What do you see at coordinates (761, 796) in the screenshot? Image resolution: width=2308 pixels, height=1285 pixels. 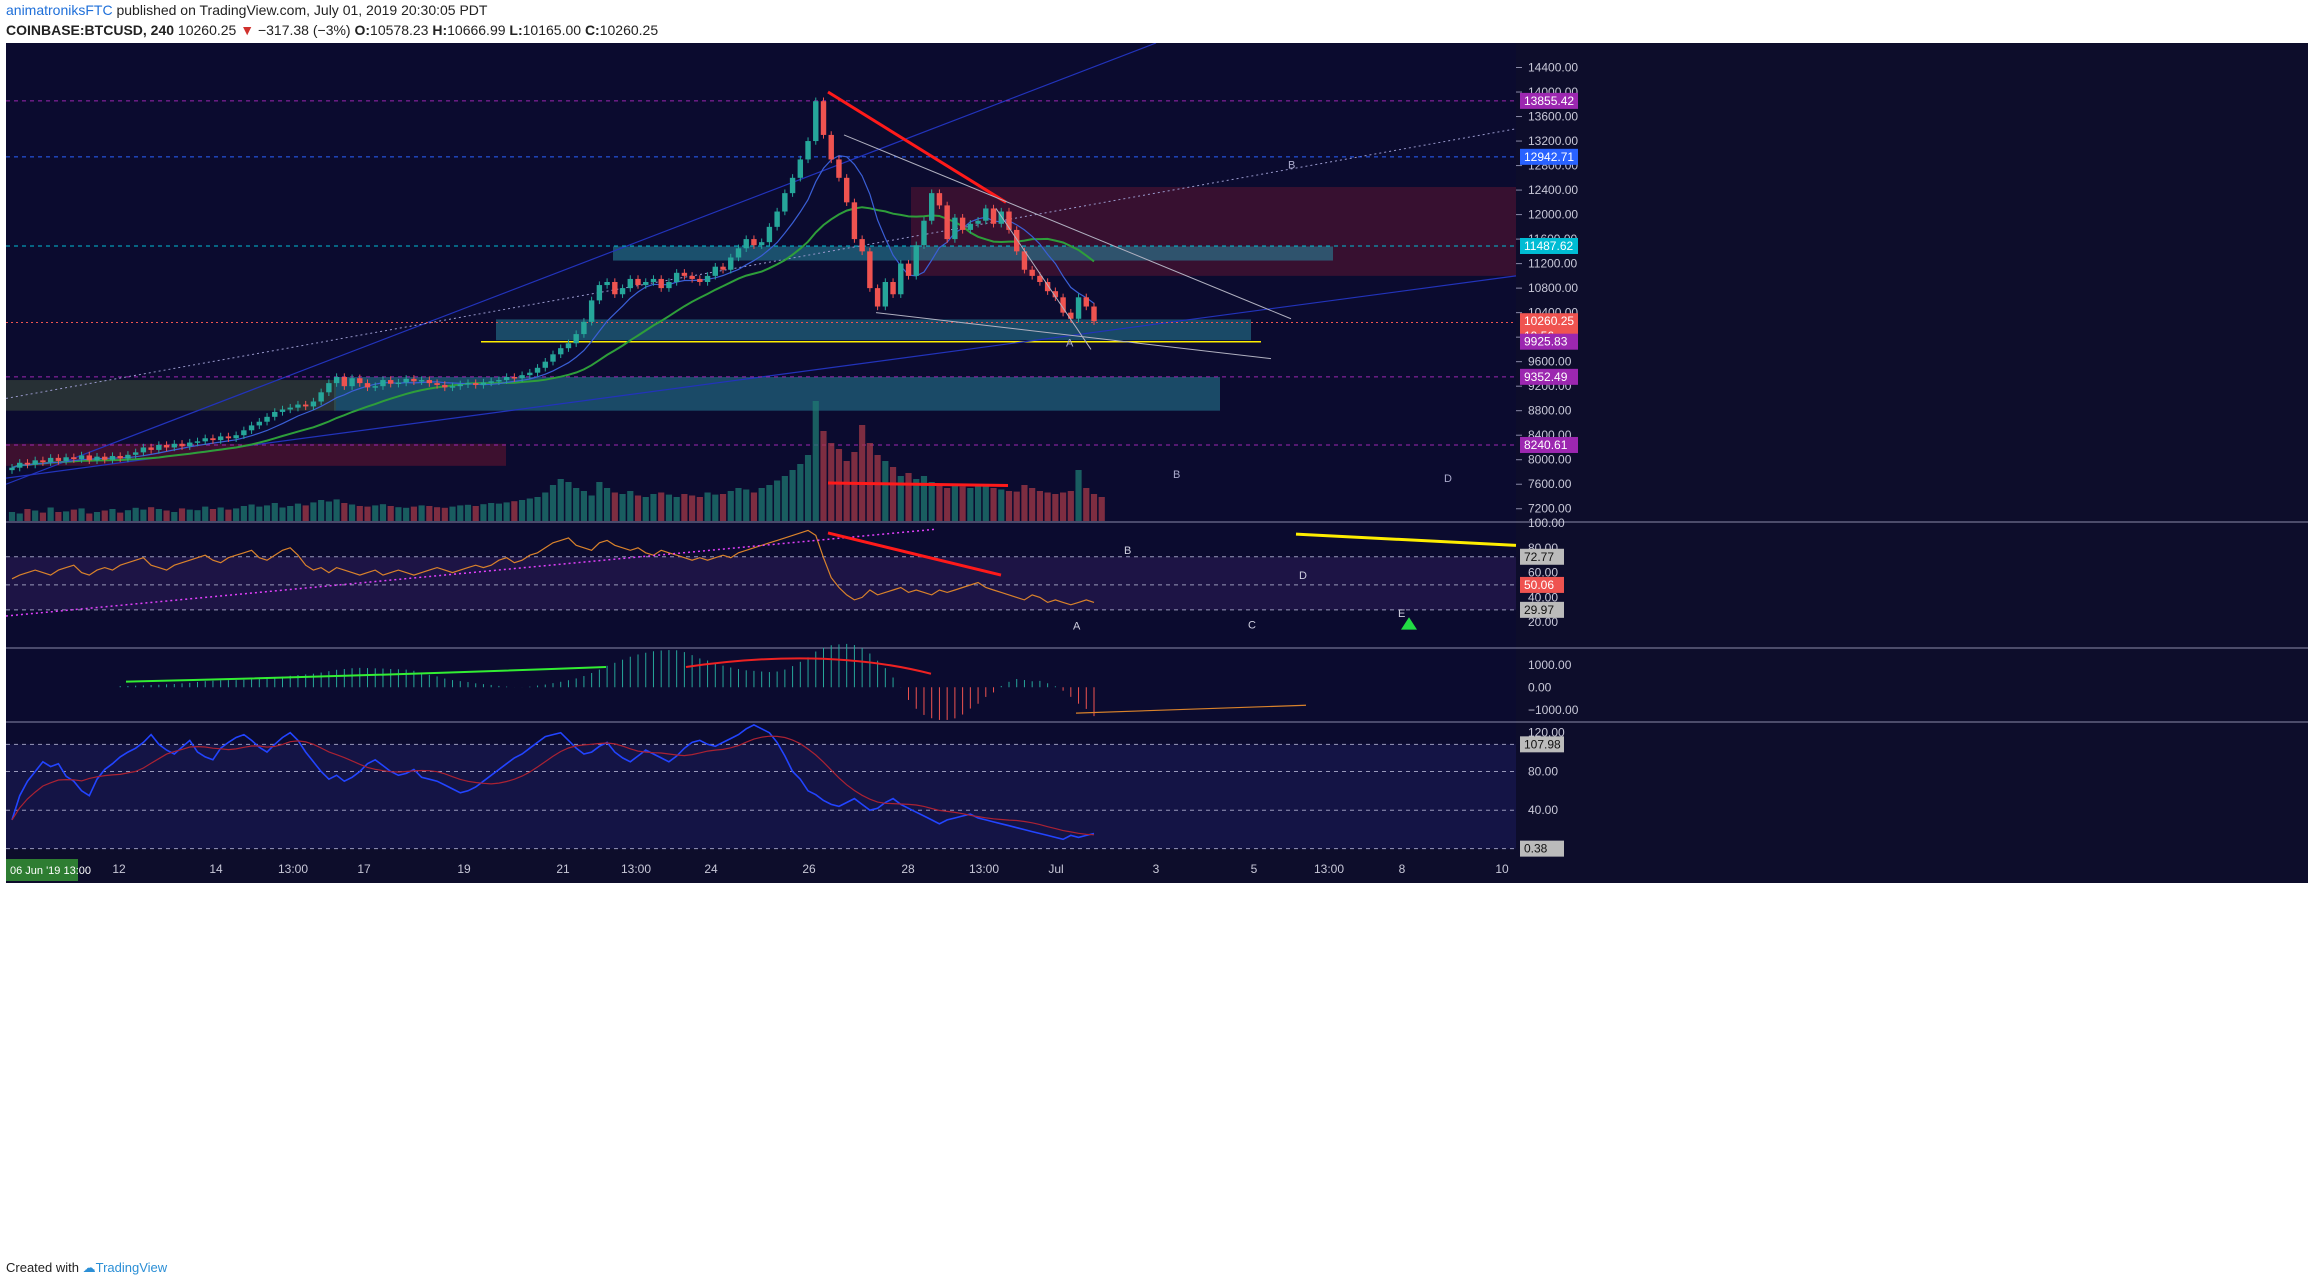 I see `osc-band` at bounding box center [761, 796].